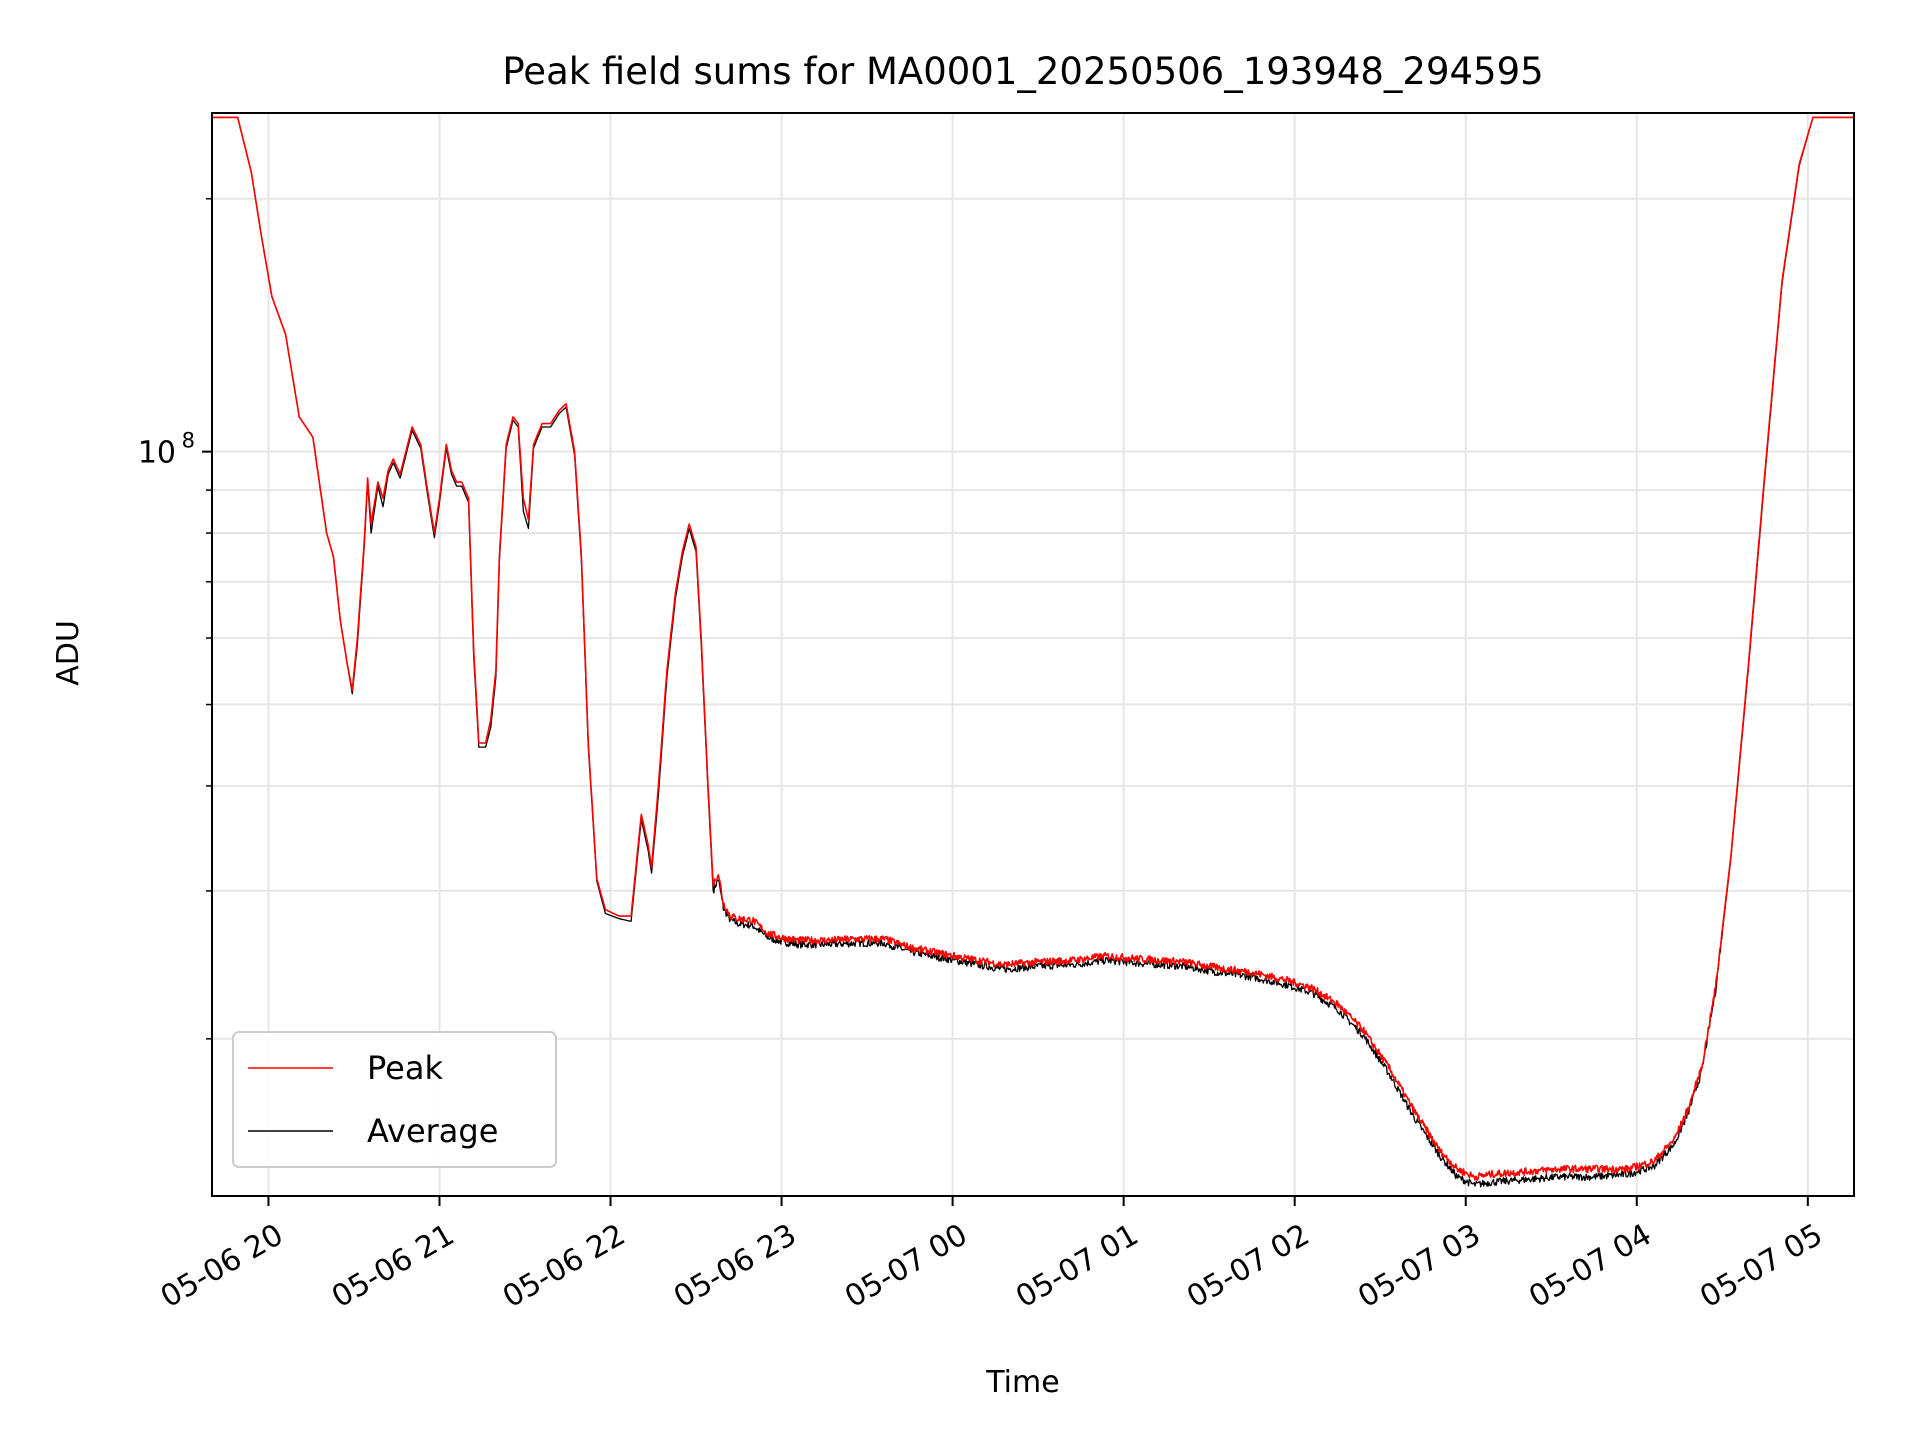 This screenshot has width=1920, height=1440. I want to click on y-axis-label: ADU, so click(68, 653).